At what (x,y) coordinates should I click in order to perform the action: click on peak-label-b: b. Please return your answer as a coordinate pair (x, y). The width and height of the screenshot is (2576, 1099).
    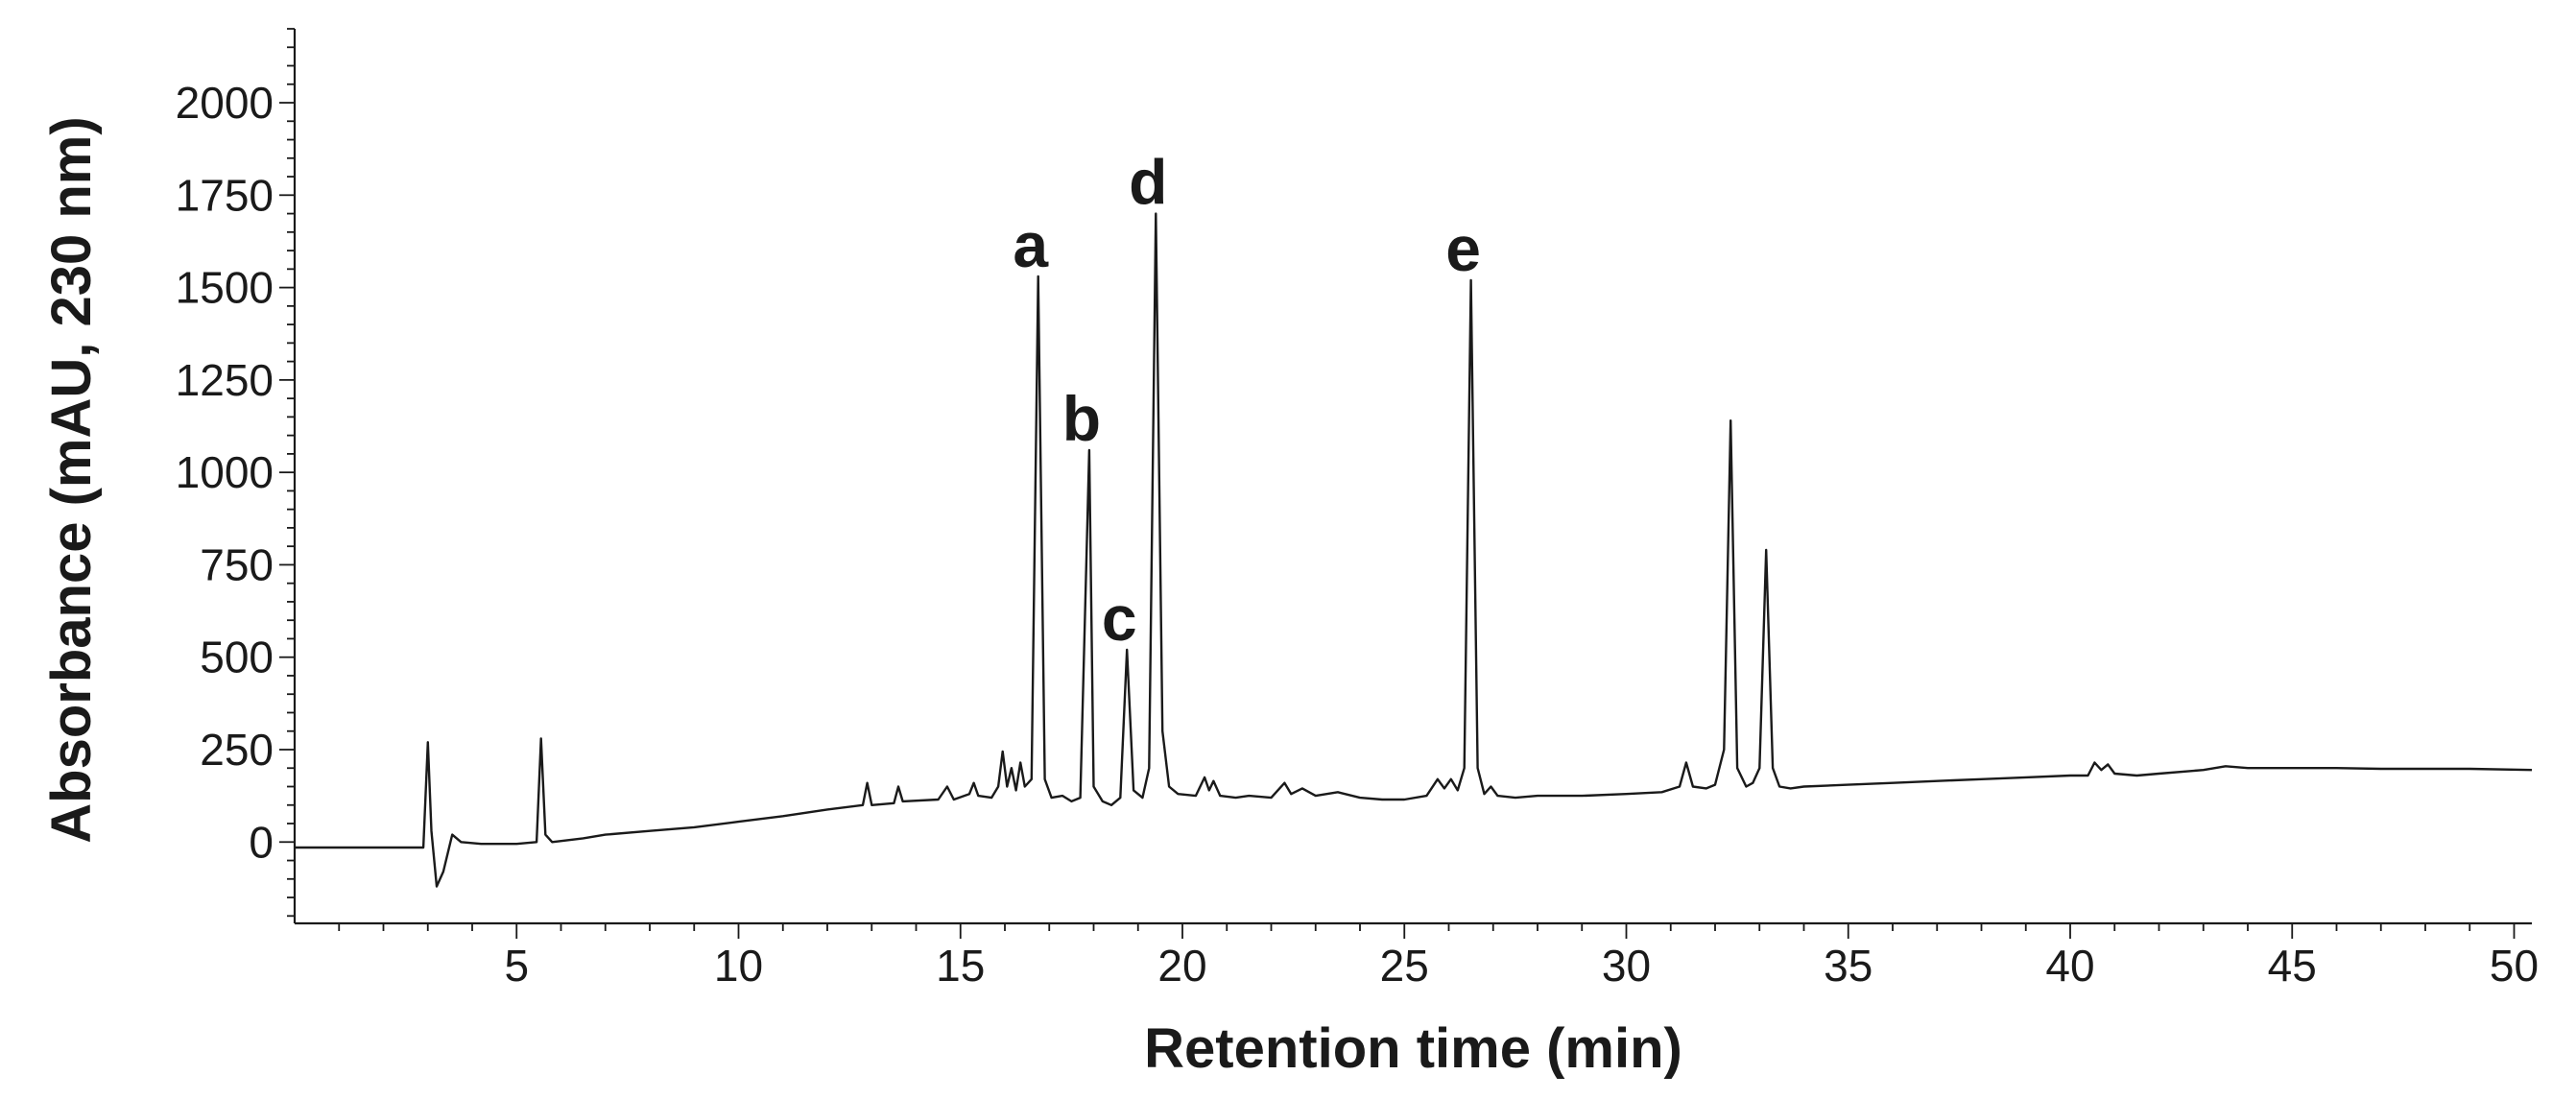
    Looking at the image, I should click on (1081, 418).